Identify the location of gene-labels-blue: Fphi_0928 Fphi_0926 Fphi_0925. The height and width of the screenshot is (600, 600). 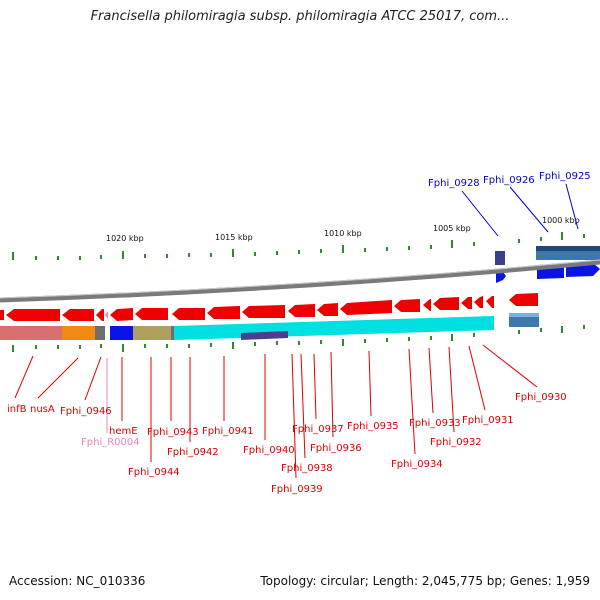
(509, 180).